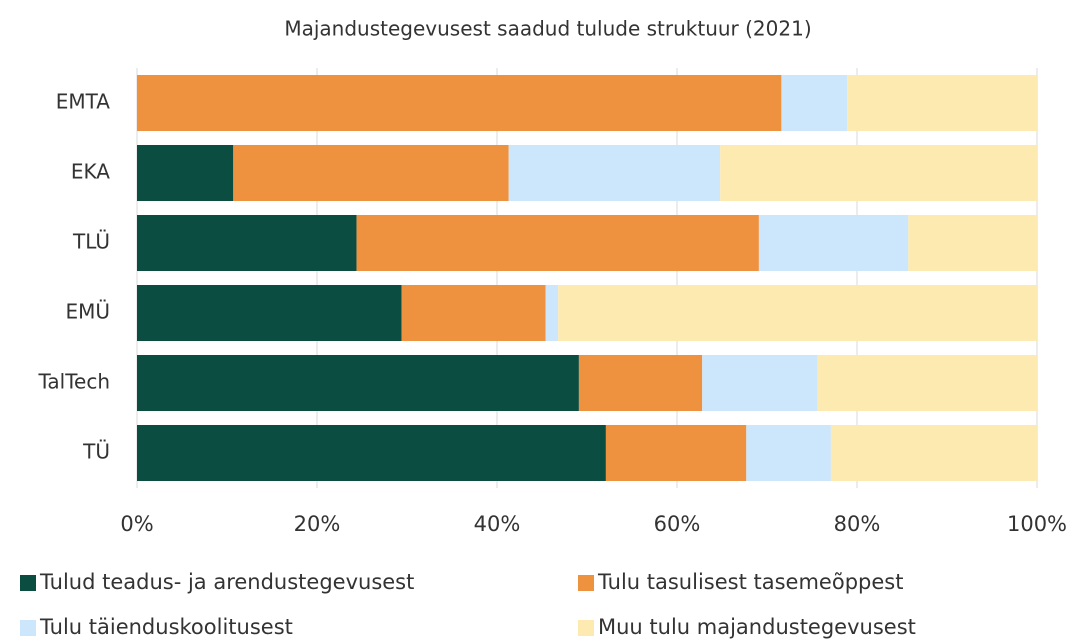 The width and height of the screenshot is (1073, 640). I want to click on x-tick-label: 40%, so click(497, 524).